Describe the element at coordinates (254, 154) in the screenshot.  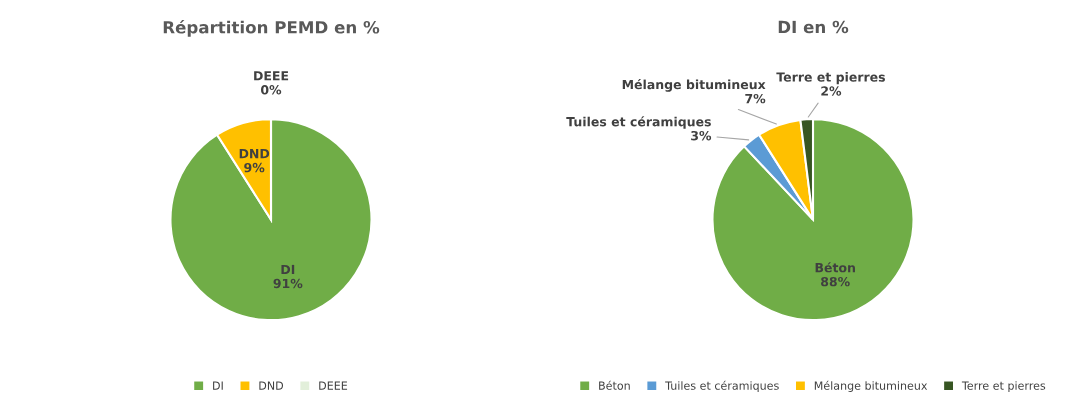
I see `slice-label: DND` at that location.